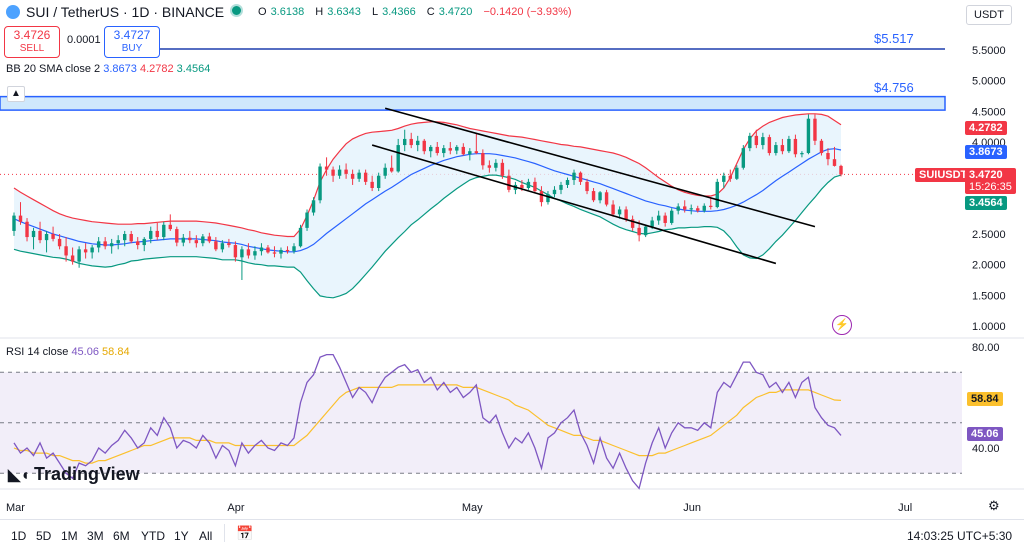 The height and width of the screenshot is (547, 1024). Describe the element at coordinates (994, 505) in the screenshot. I see `gear-icon: ⚙` at that location.